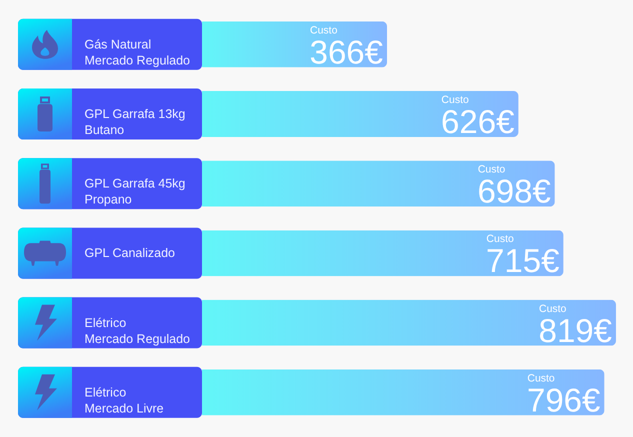  I want to click on y-tick-label: GPL Canalizado, so click(130, 253).